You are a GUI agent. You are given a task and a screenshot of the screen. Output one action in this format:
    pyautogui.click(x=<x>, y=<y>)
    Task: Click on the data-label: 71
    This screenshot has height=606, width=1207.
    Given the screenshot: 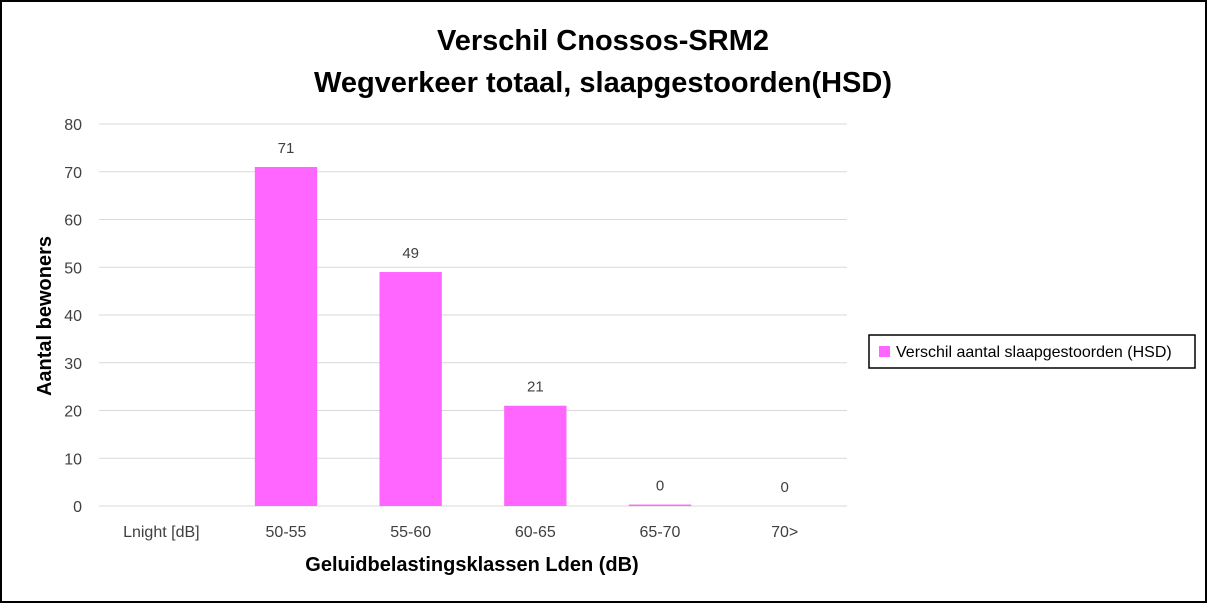 What is the action you would take?
    pyautogui.click(x=286, y=148)
    